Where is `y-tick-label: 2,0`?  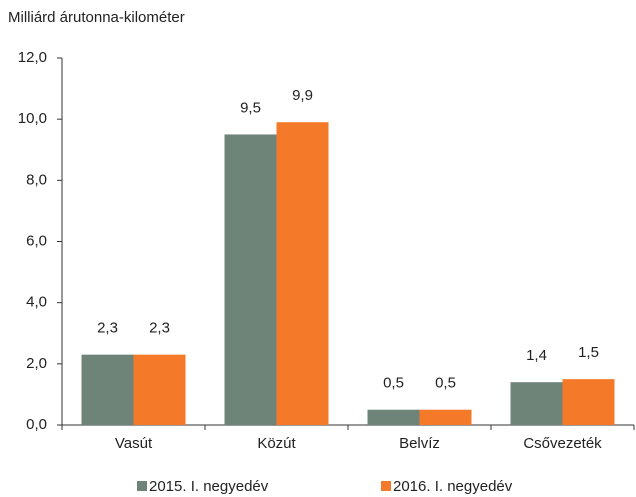
y-tick-label: 2,0 is located at coordinates (36, 363).